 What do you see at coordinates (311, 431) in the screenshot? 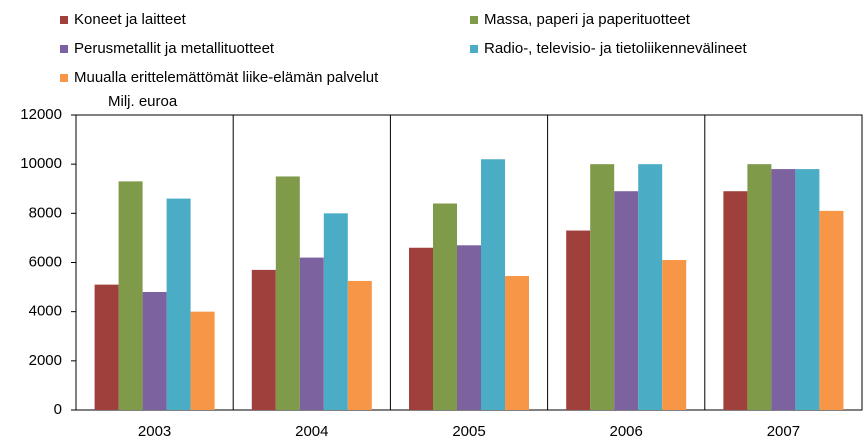
I see `x-tick-label: 2004` at bounding box center [311, 431].